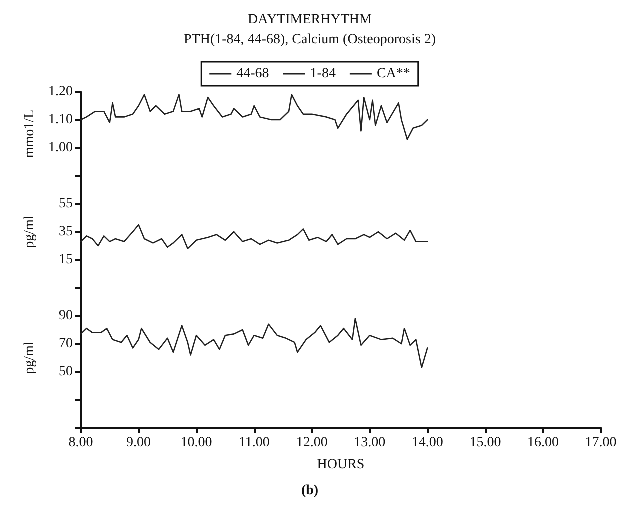 This screenshot has width=620, height=516. I want to click on x-tick-label: 16.00, so click(543, 443).